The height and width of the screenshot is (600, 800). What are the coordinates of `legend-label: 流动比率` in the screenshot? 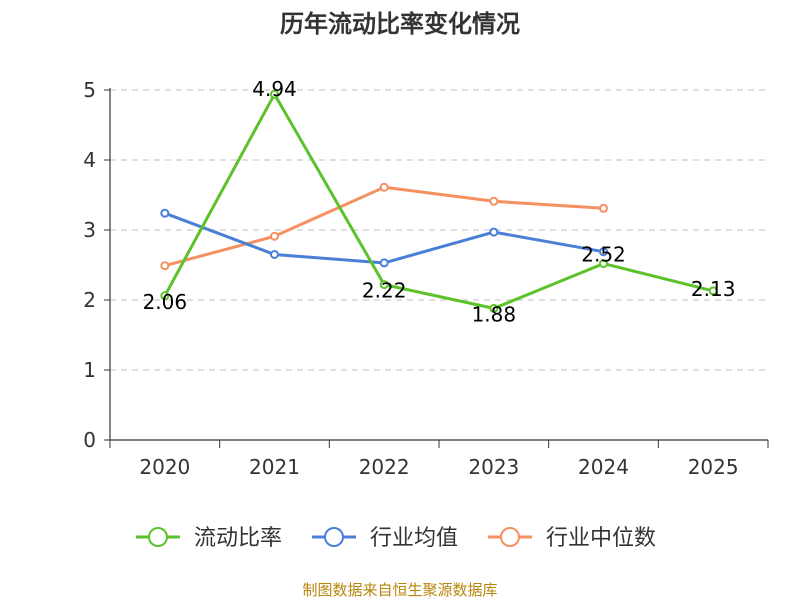 It's located at (238, 538).